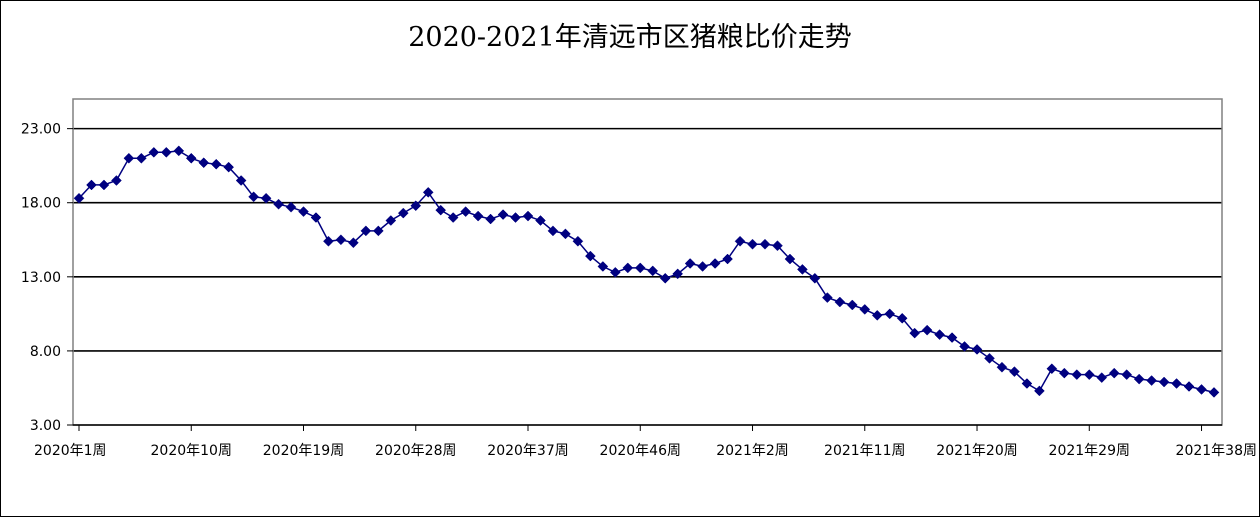 This screenshot has width=1260, height=517. Describe the element at coordinates (303, 451) in the screenshot. I see `x-tick-label: 2020年19周` at that location.